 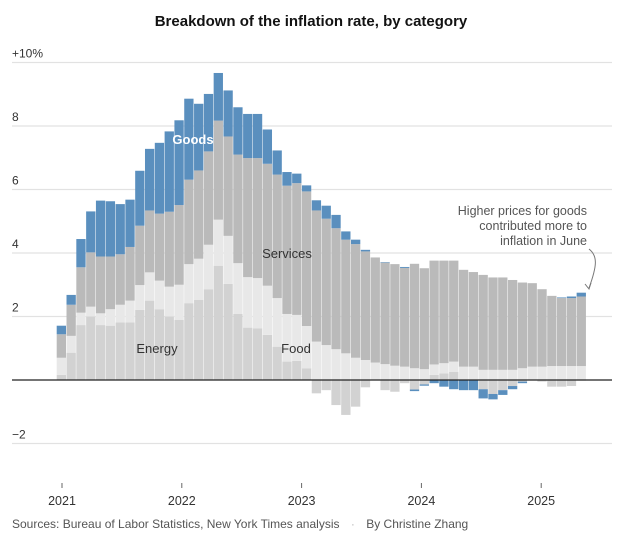 What do you see at coordinates (588, 286) in the screenshot?
I see `arrowhead-icon` at bounding box center [588, 286].